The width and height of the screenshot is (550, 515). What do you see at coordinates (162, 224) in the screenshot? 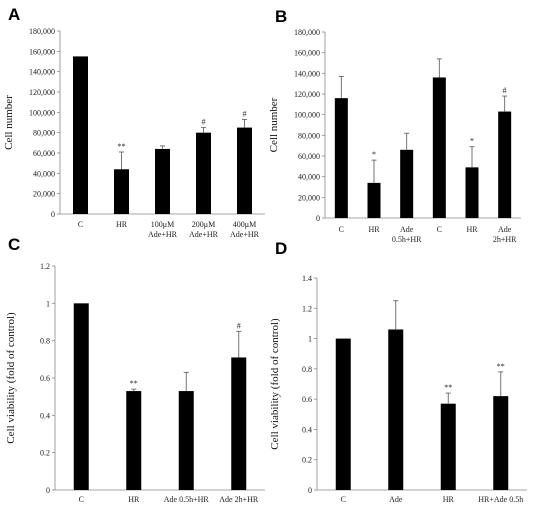
I see `x-category-label: 100μM` at bounding box center [162, 224].